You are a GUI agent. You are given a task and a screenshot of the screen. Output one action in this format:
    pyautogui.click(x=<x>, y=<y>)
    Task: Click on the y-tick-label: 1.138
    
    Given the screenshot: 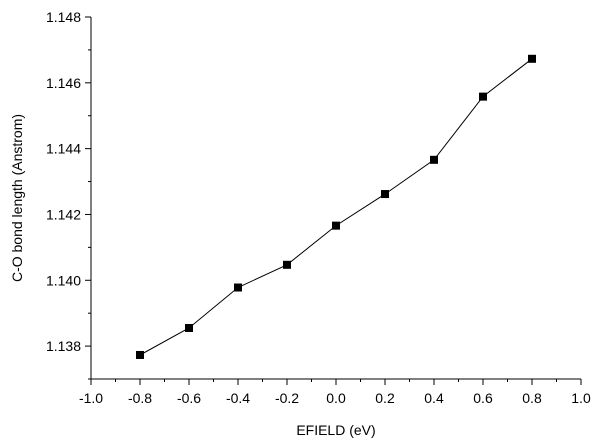 What is the action you would take?
    pyautogui.click(x=63, y=346)
    